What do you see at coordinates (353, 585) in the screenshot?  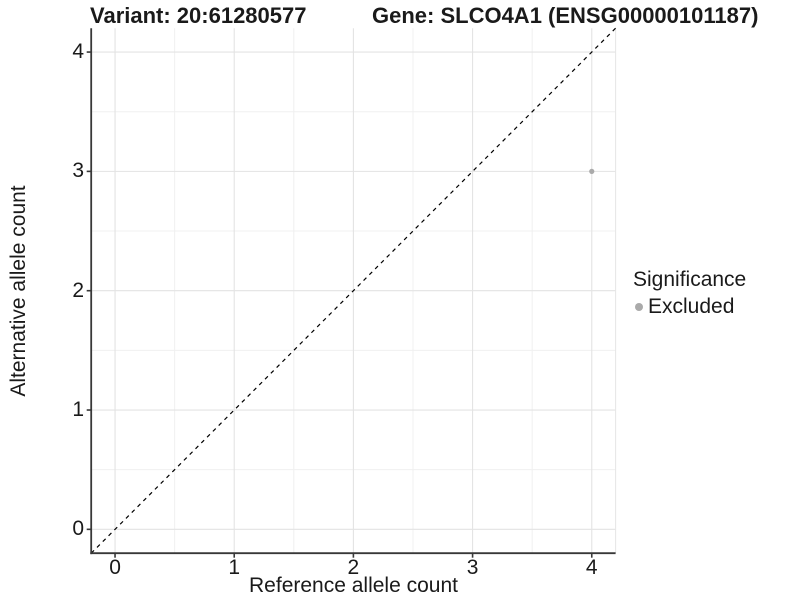 I see `x-axis-title: Reference allele count` at bounding box center [353, 585].